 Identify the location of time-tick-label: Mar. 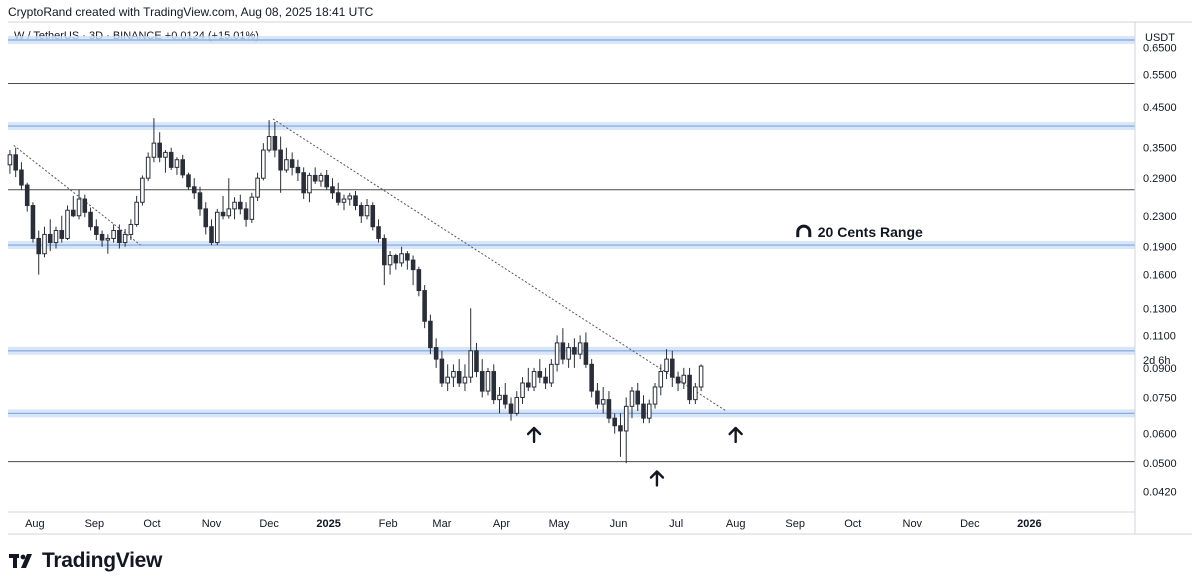
(441, 524).